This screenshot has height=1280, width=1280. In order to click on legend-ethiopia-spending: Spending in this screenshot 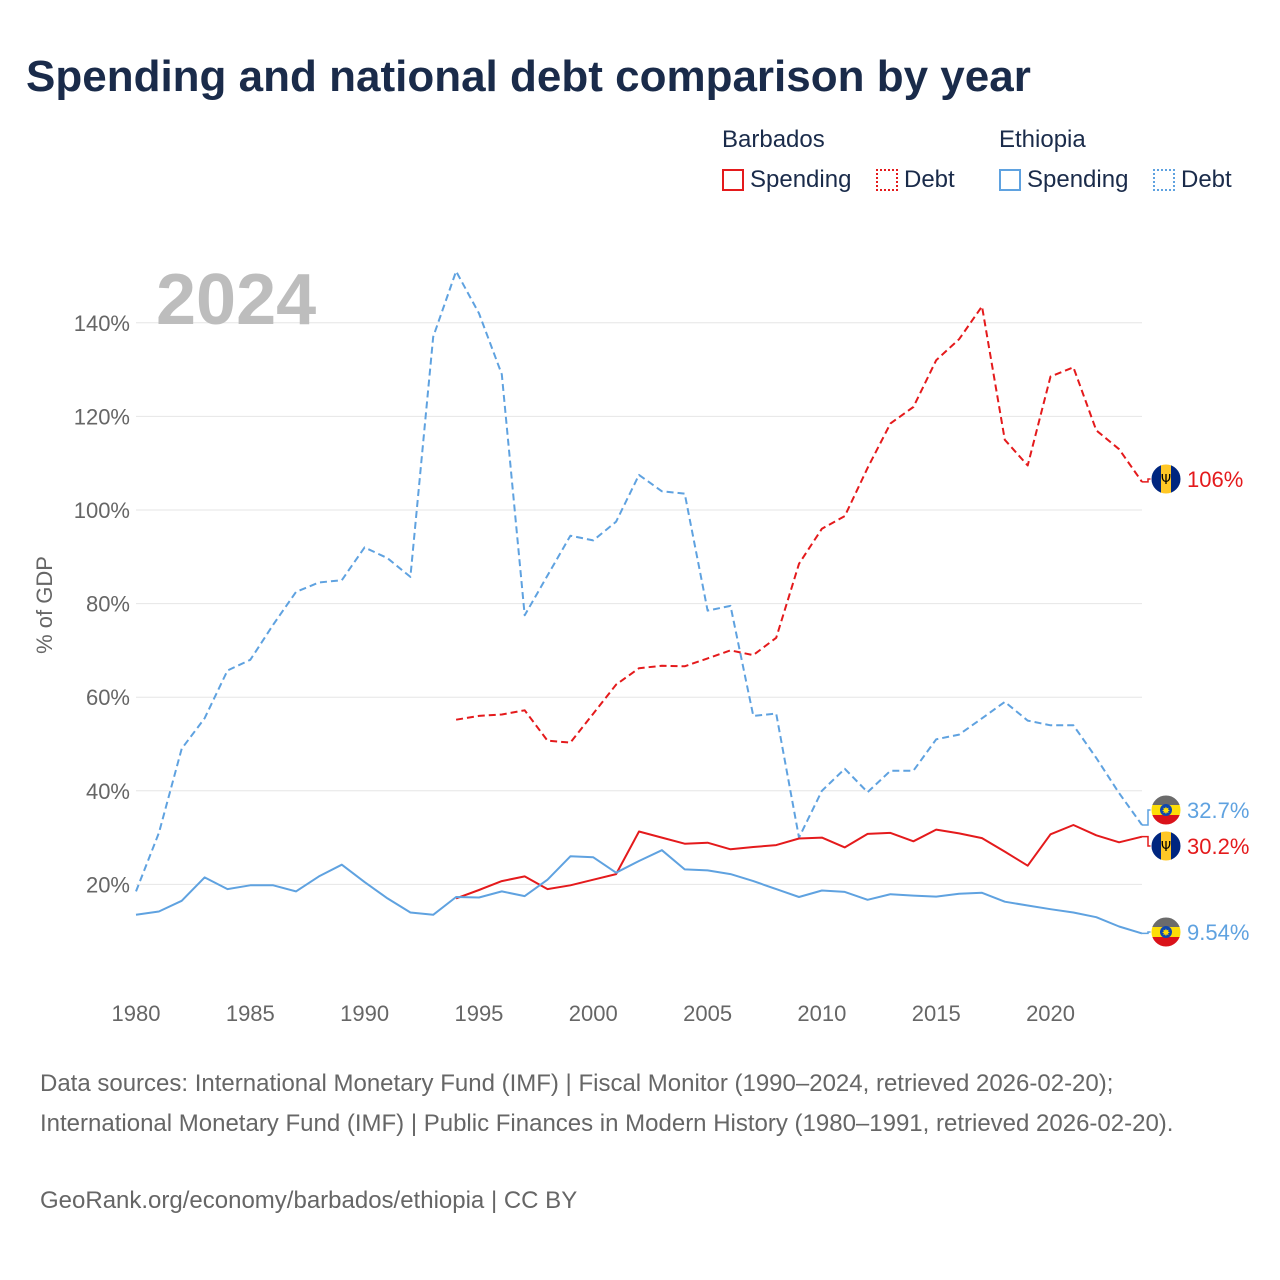, I will do `click(1063, 180)`.